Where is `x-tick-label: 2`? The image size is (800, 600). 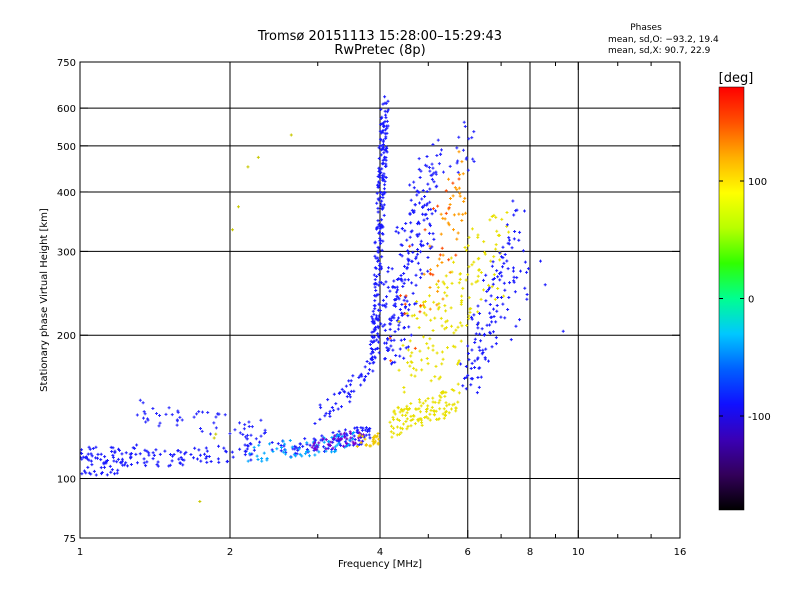 x-tick-label: 2 is located at coordinates (230, 552).